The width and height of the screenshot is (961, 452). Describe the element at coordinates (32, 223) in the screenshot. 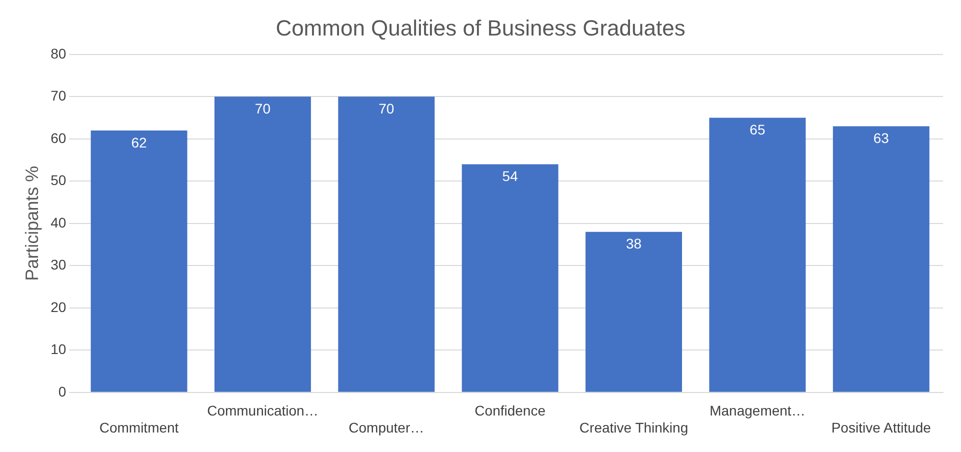

I see `y-axis-title: Participants %` at that location.